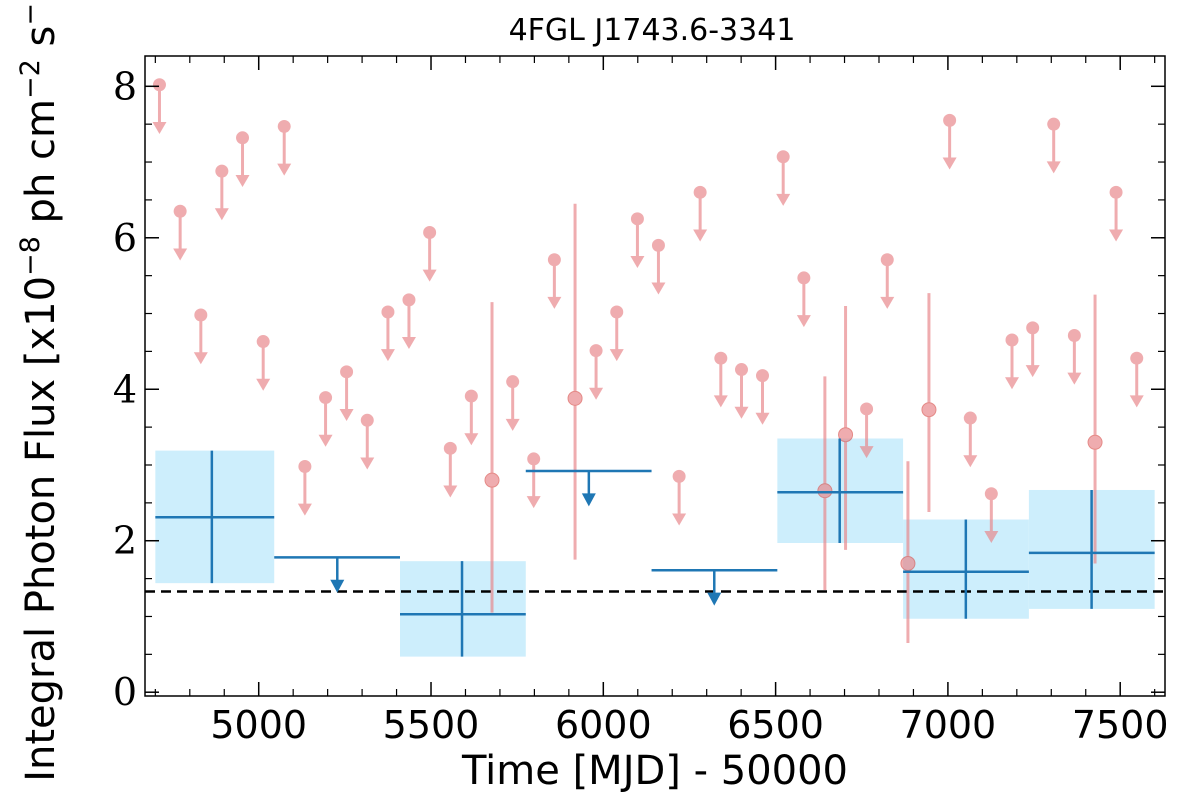 The image size is (1200, 800). I want to click on chart-title: 4FGL J1743.6-3341, so click(652, 30).